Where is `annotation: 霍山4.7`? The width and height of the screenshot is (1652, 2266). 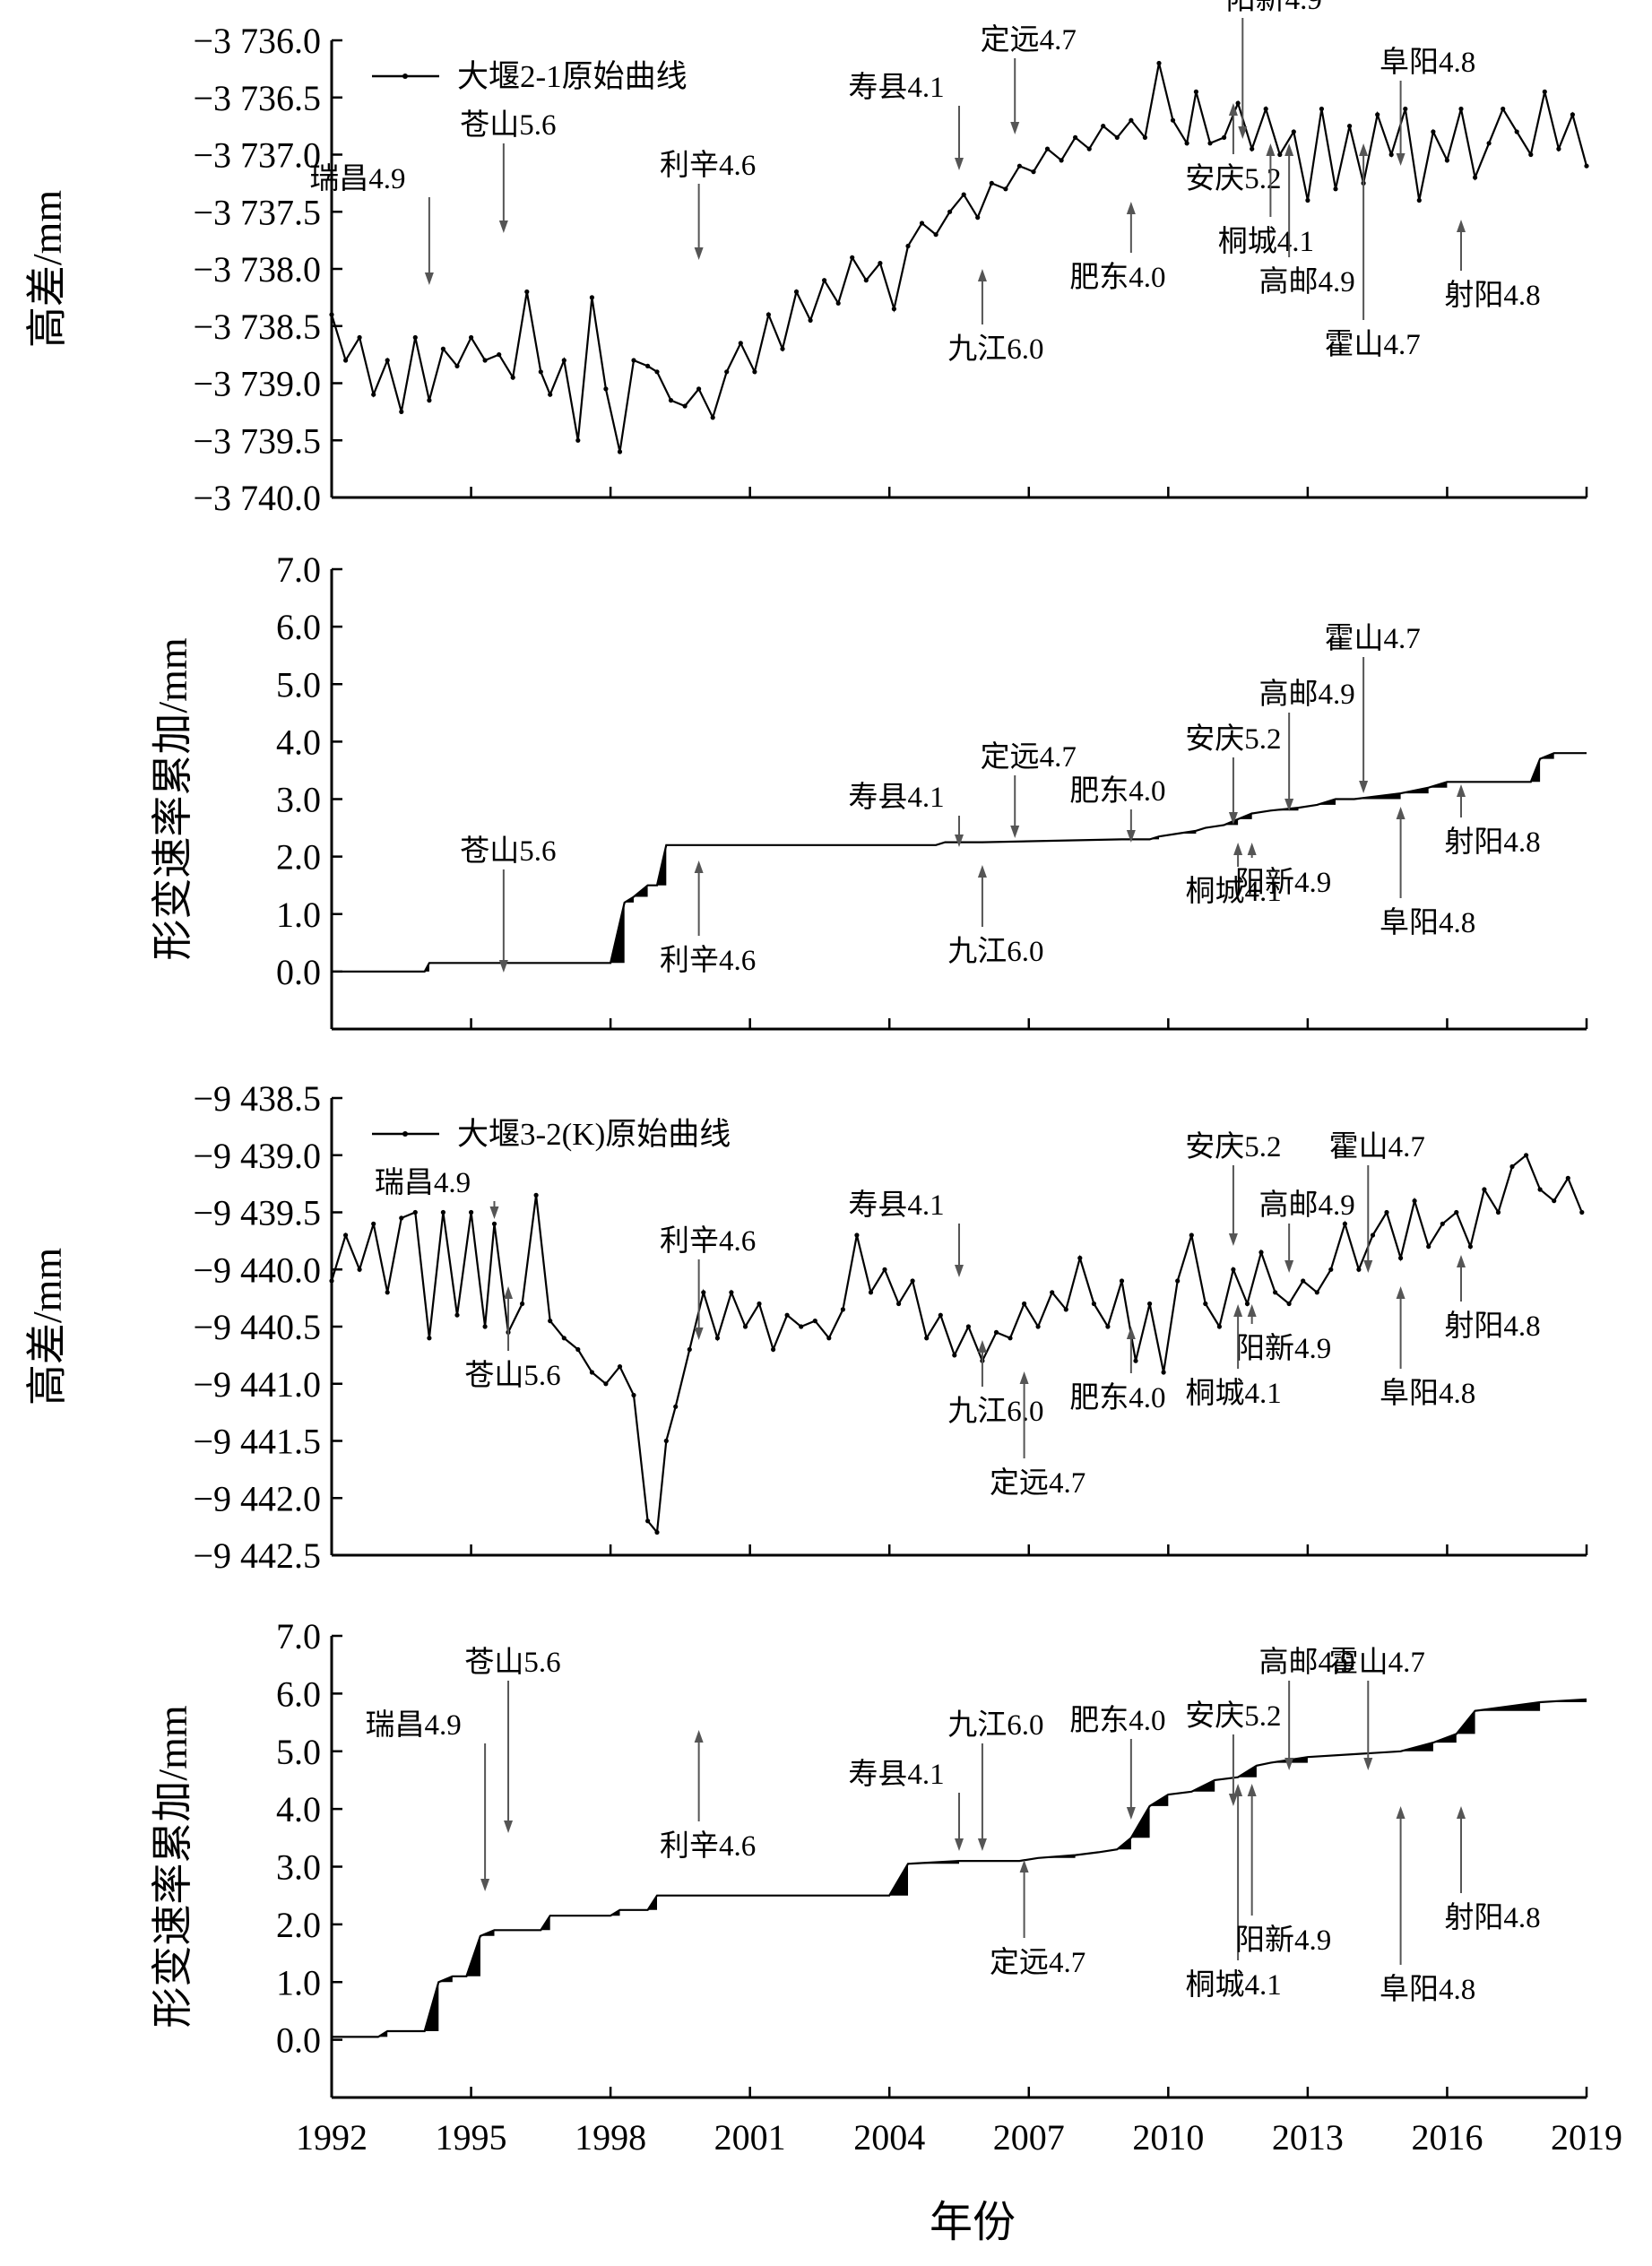
annotation: 霍山4.7 is located at coordinates (1372, 708).